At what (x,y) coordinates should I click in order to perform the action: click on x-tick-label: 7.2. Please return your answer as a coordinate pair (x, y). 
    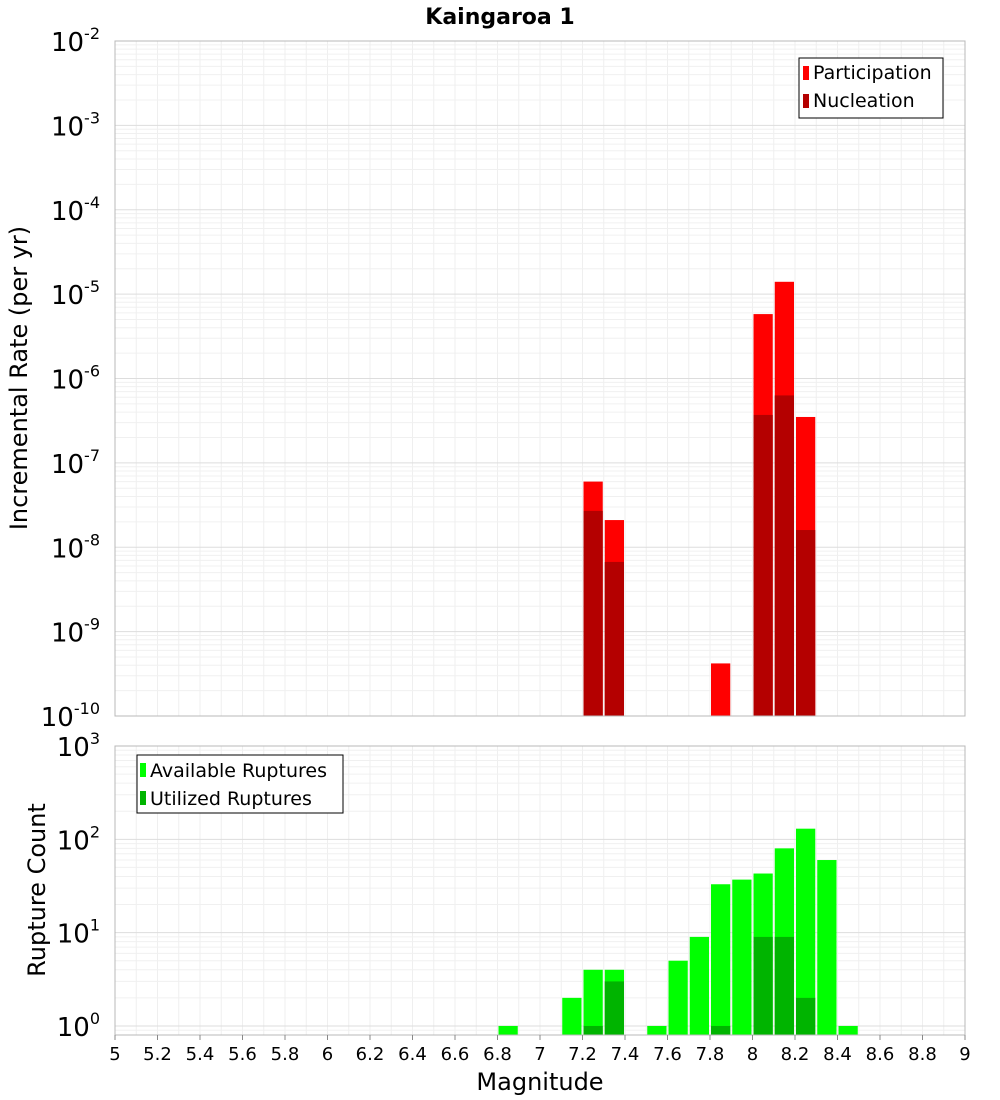
    Looking at the image, I should click on (582, 1054).